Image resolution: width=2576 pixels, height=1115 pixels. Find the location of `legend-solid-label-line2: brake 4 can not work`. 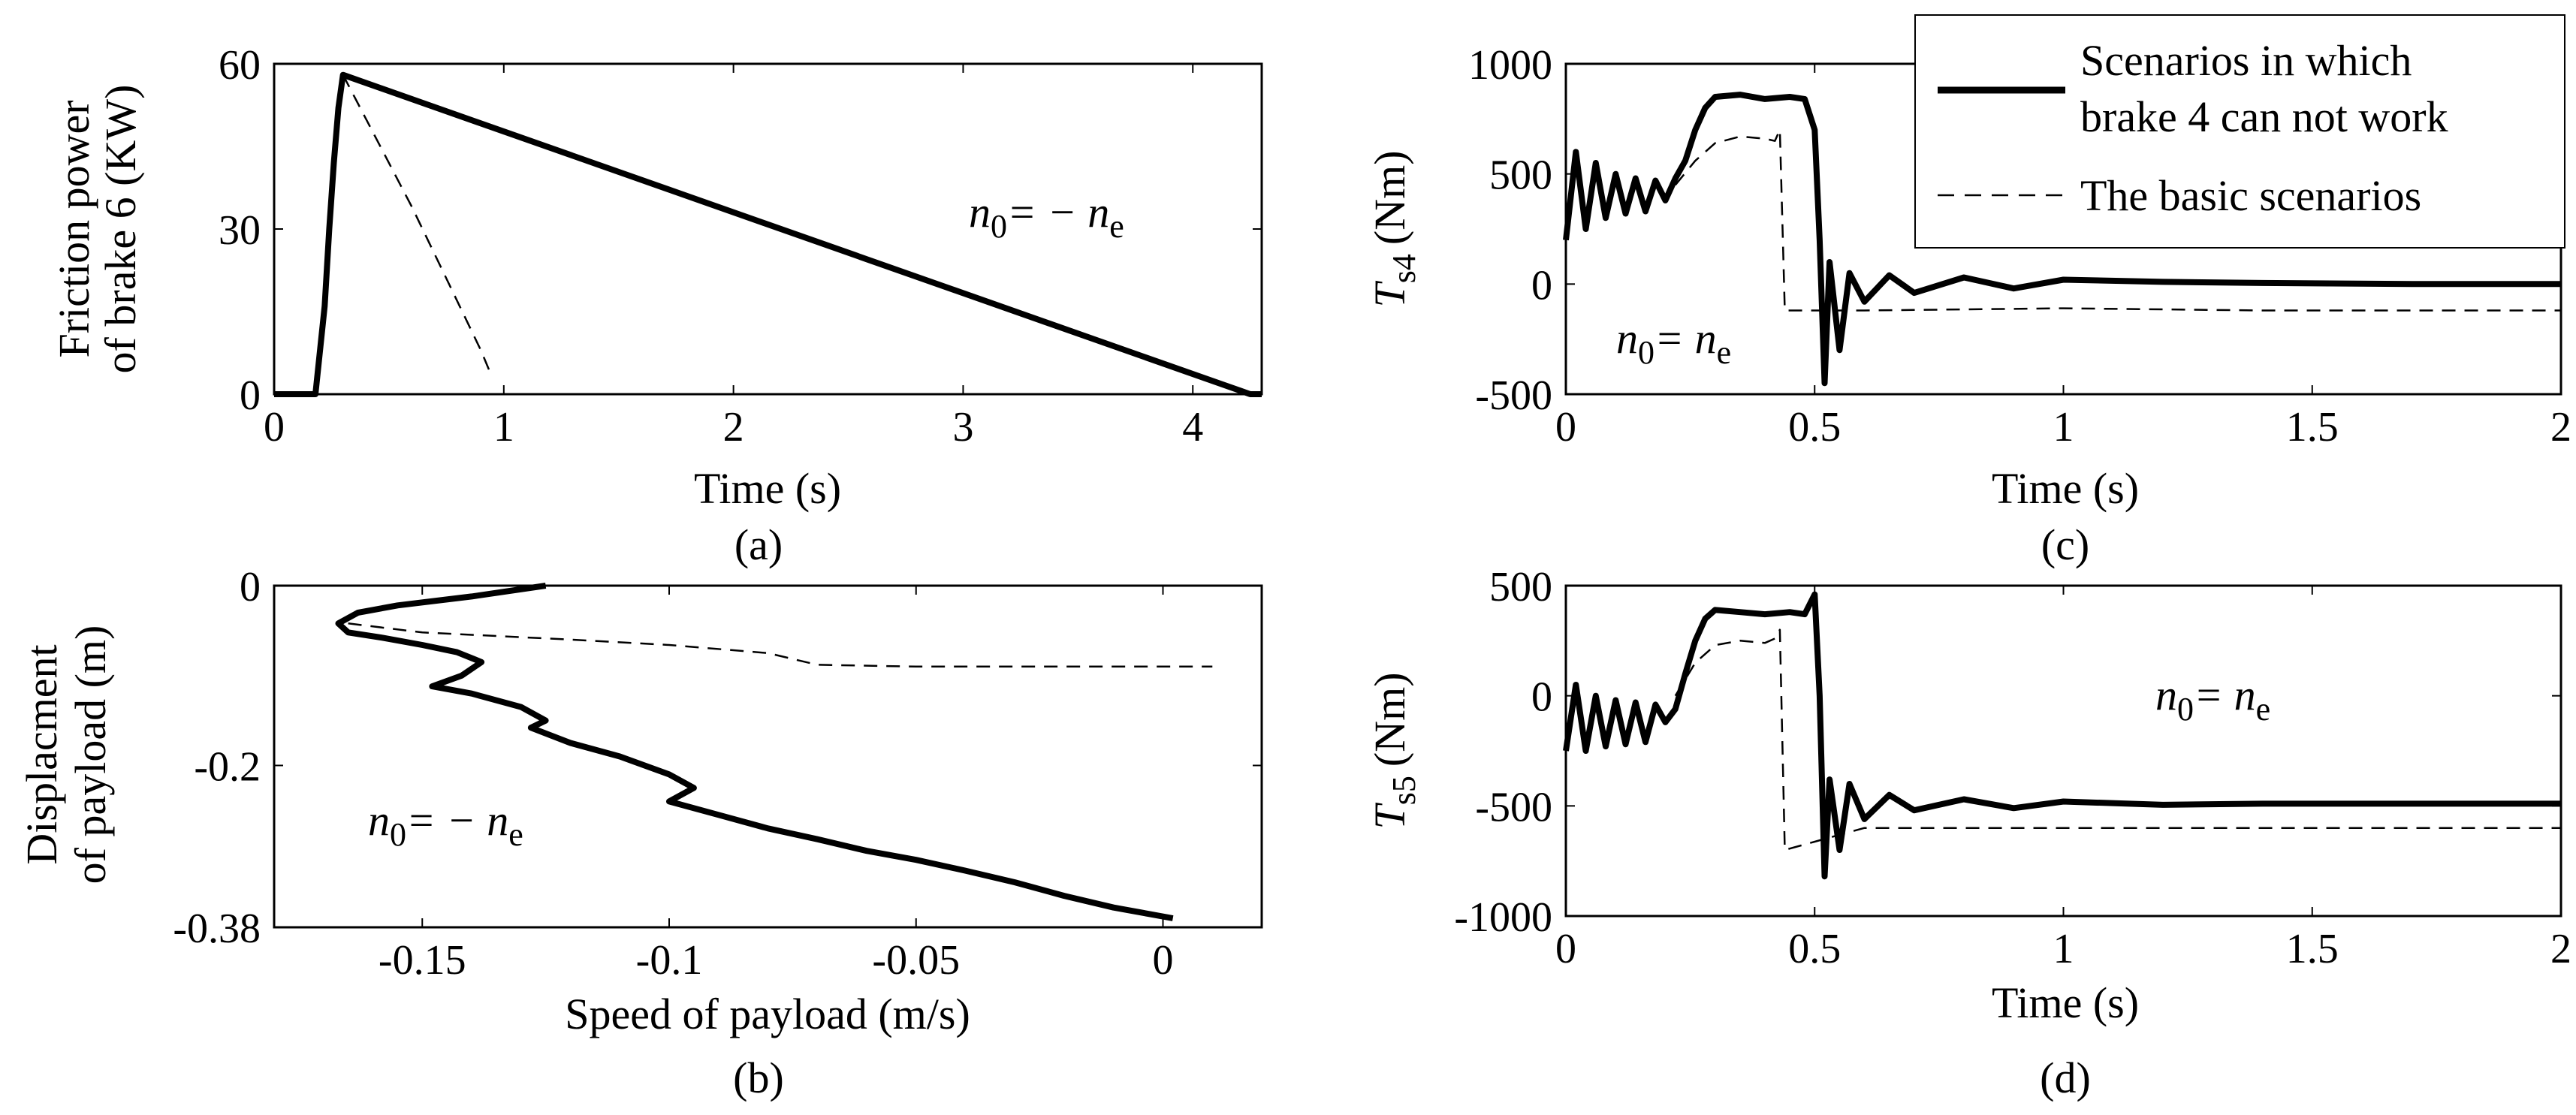

legend-solid-label-line2: brake 4 can not work is located at coordinates (2264, 117).